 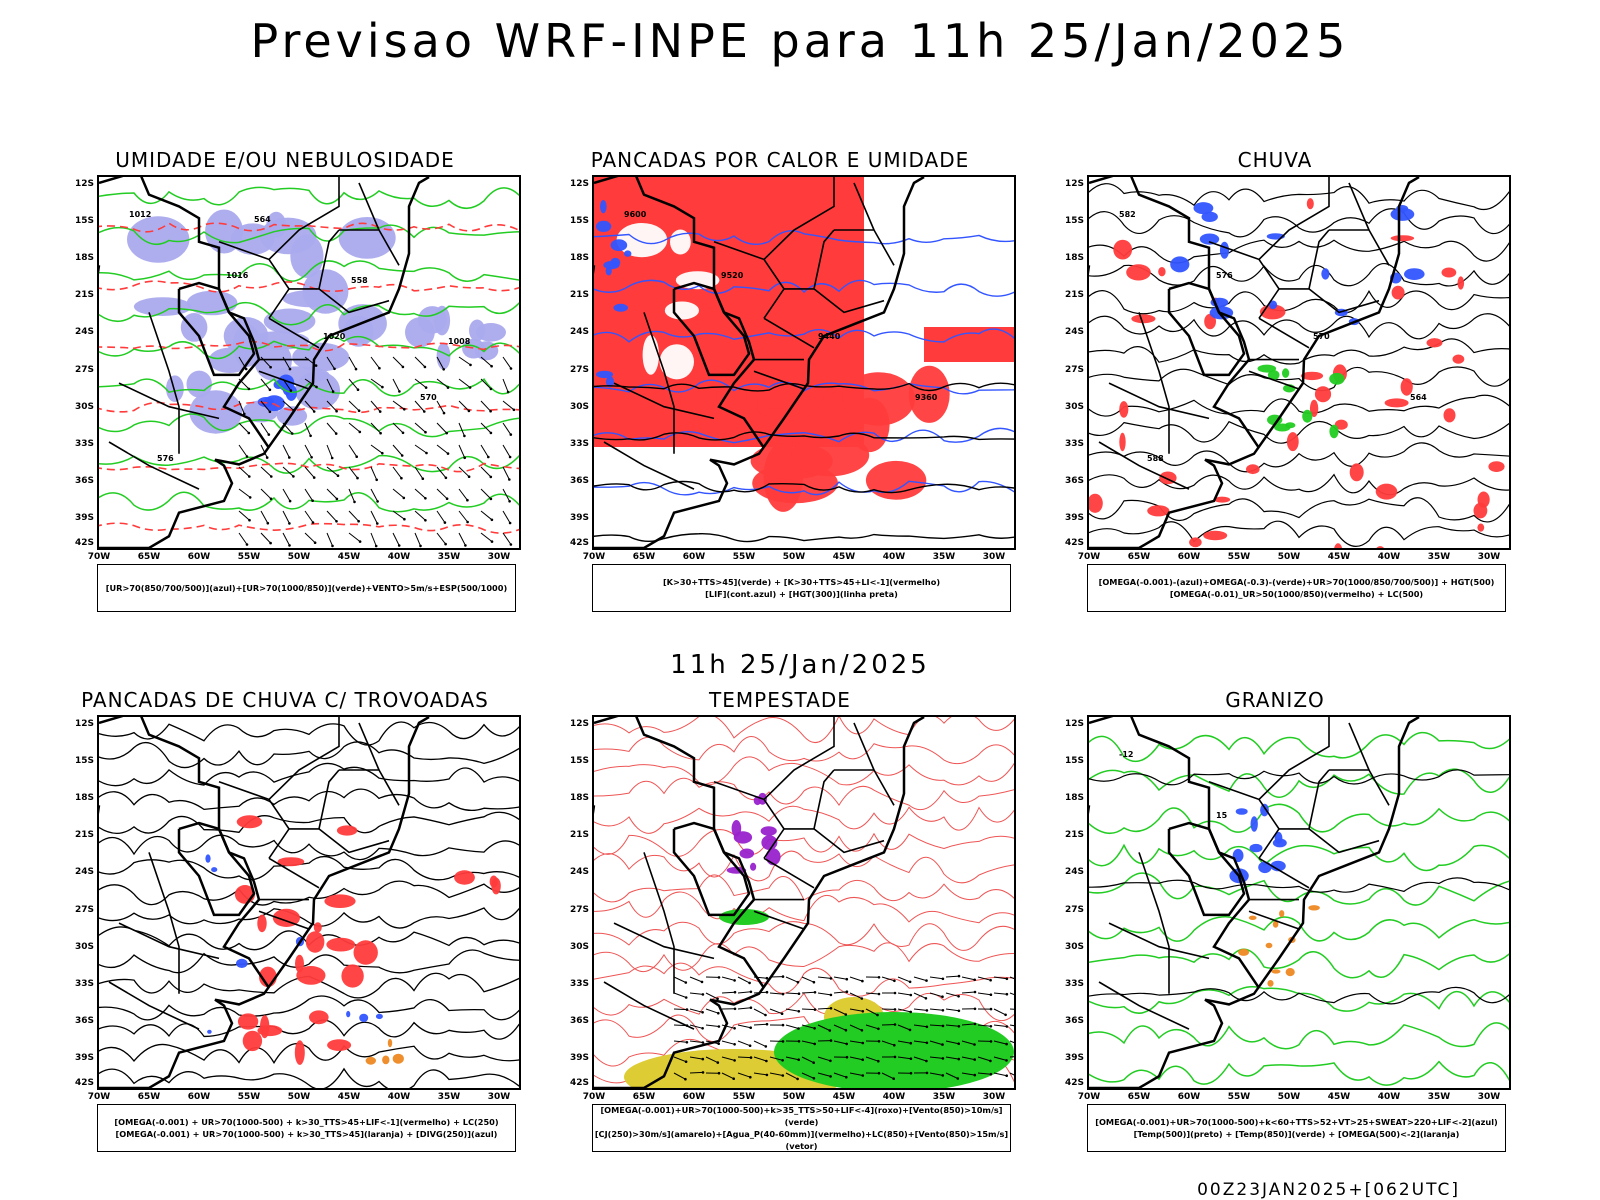 What do you see at coordinates (929, 394) in the screenshot?
I see `instability-area-red` at bounding box center [929, 394].